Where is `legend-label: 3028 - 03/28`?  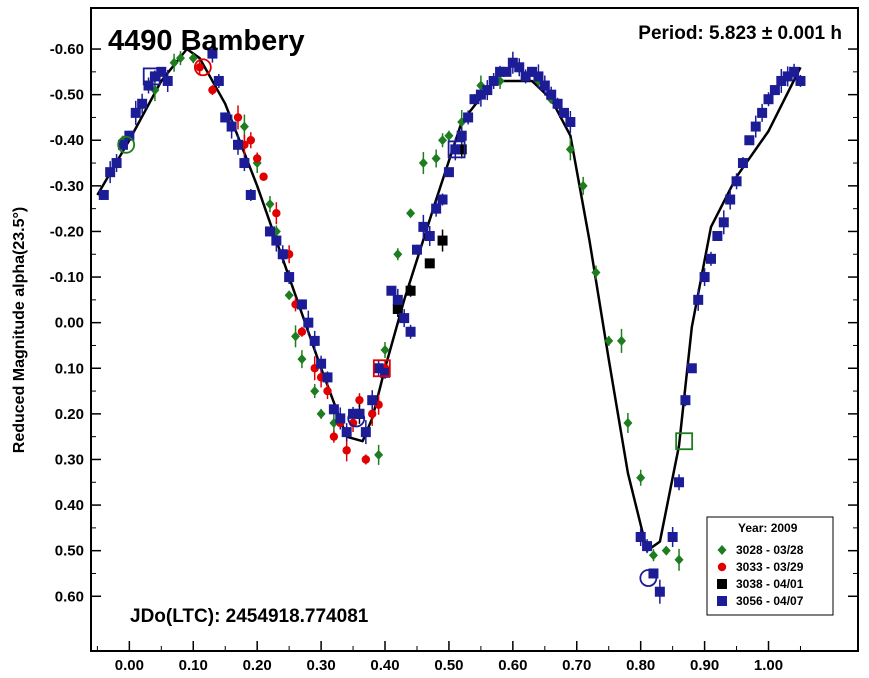
legend-label: 3028 - 03/28 is located at coordinates (770, 550).